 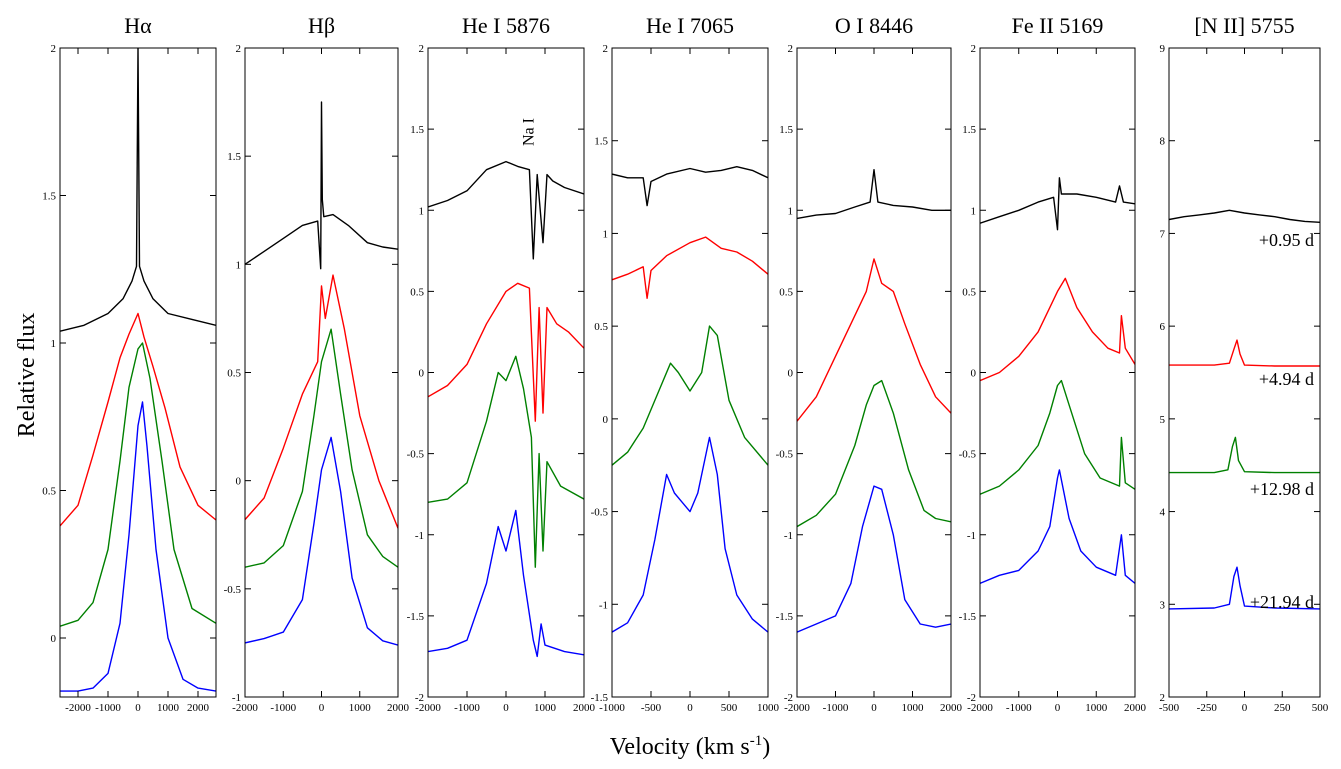 What do you see at coordinates (1163, 420) in the screenshot?
I see `y-tick-label: 5` at bounding box center [1163, 420].